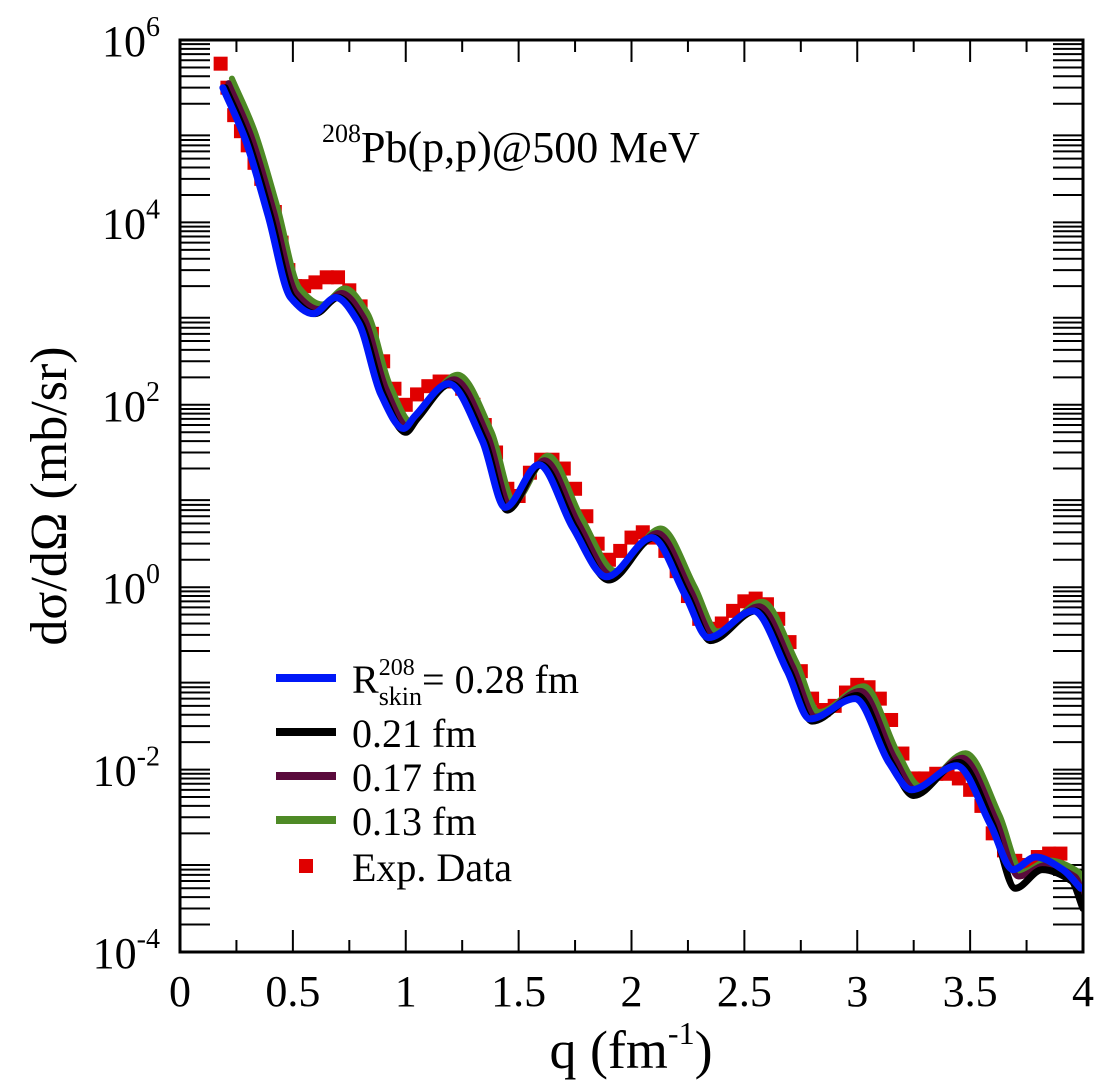 The width and height of the screenshot is (1114, 1087). I want to click on legend-label: 0.13 fm, so click(414, 821).